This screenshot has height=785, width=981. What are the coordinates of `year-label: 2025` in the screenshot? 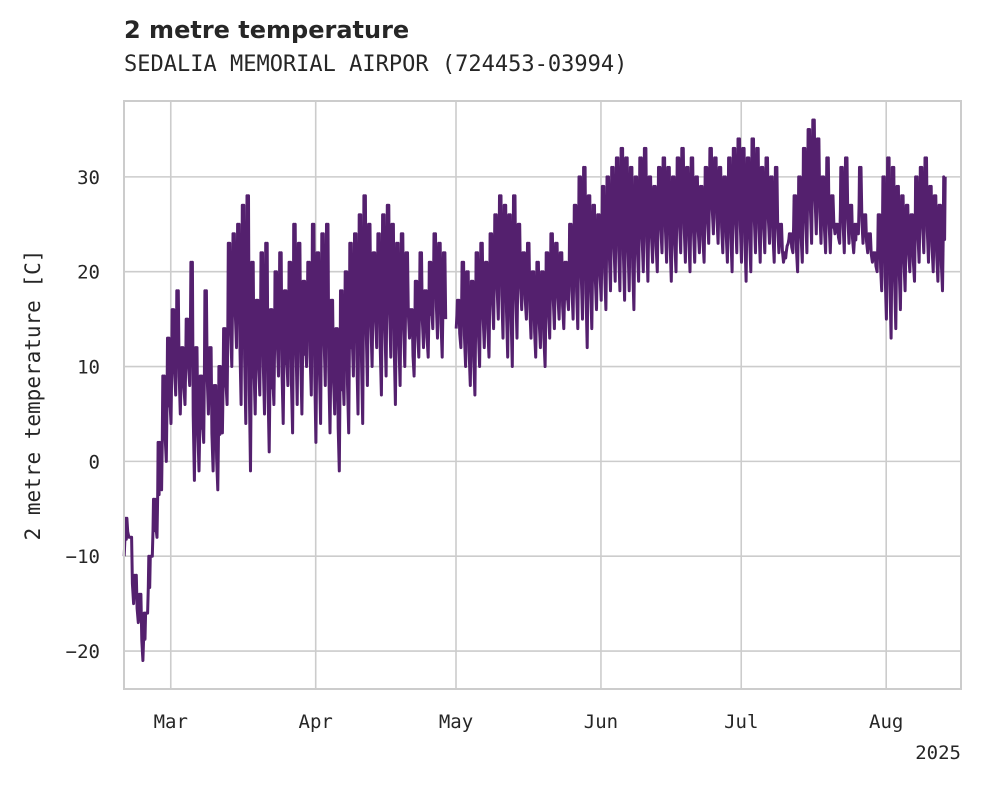 It's located at (938, 753).